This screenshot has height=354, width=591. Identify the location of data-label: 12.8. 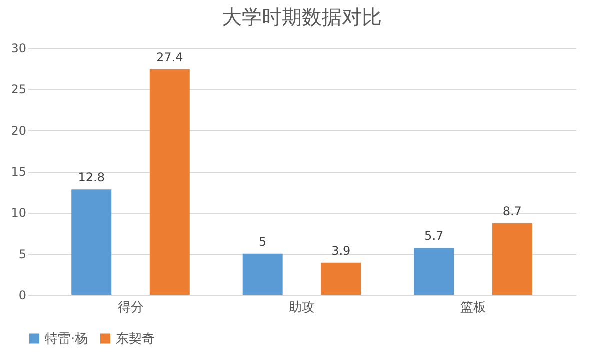
(91, 177).